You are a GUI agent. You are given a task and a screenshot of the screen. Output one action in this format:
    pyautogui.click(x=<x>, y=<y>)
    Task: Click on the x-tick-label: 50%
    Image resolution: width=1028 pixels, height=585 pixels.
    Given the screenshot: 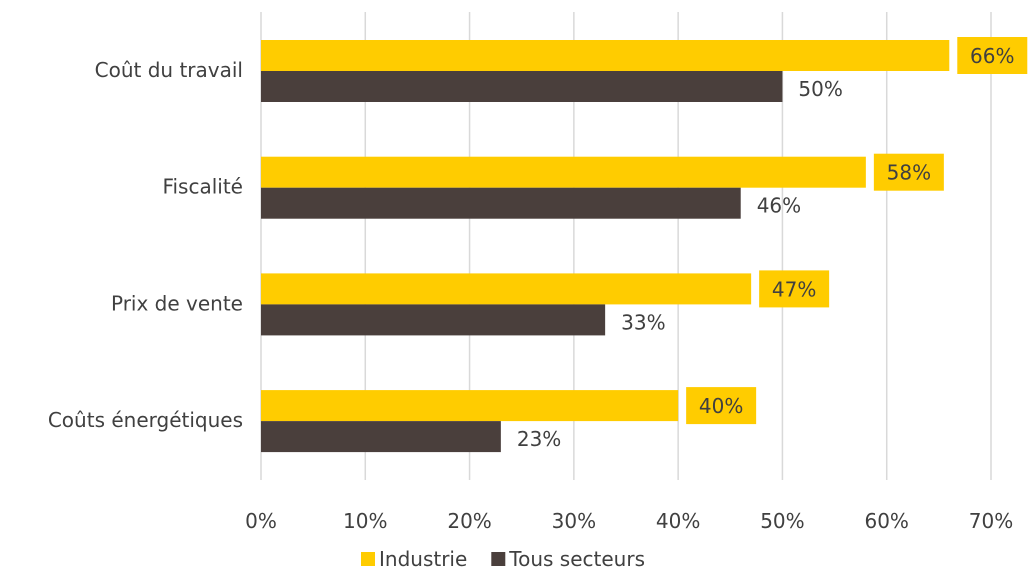 What is the action you would take?
    pyautogui.click(x=782, y=521)
    